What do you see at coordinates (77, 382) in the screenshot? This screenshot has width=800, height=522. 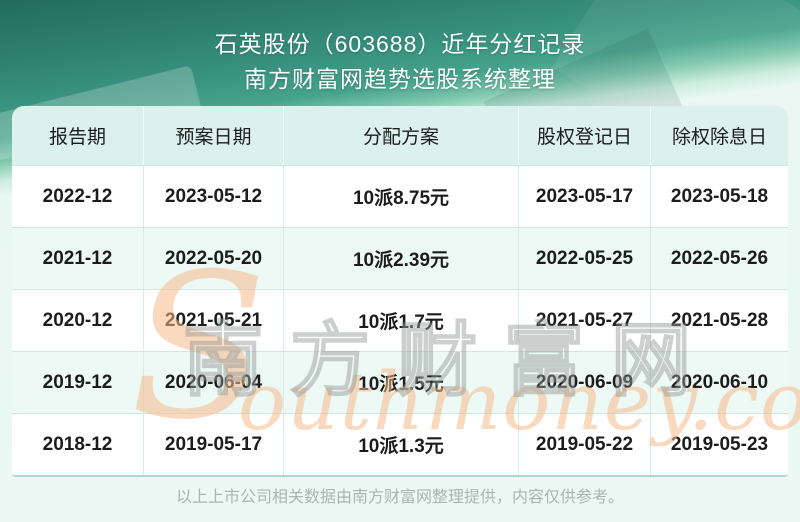 I see `cell-report-period: 2019-12` at bounding box center [77, 382].